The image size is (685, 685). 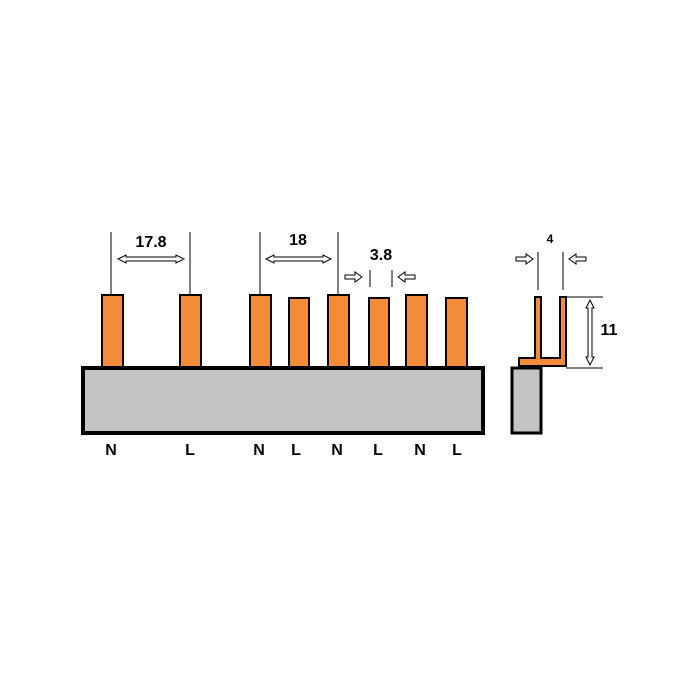 What do you see at coordinates (526, 400) in the screenshot?
I see `side-body` at bounding box center [526, 400].